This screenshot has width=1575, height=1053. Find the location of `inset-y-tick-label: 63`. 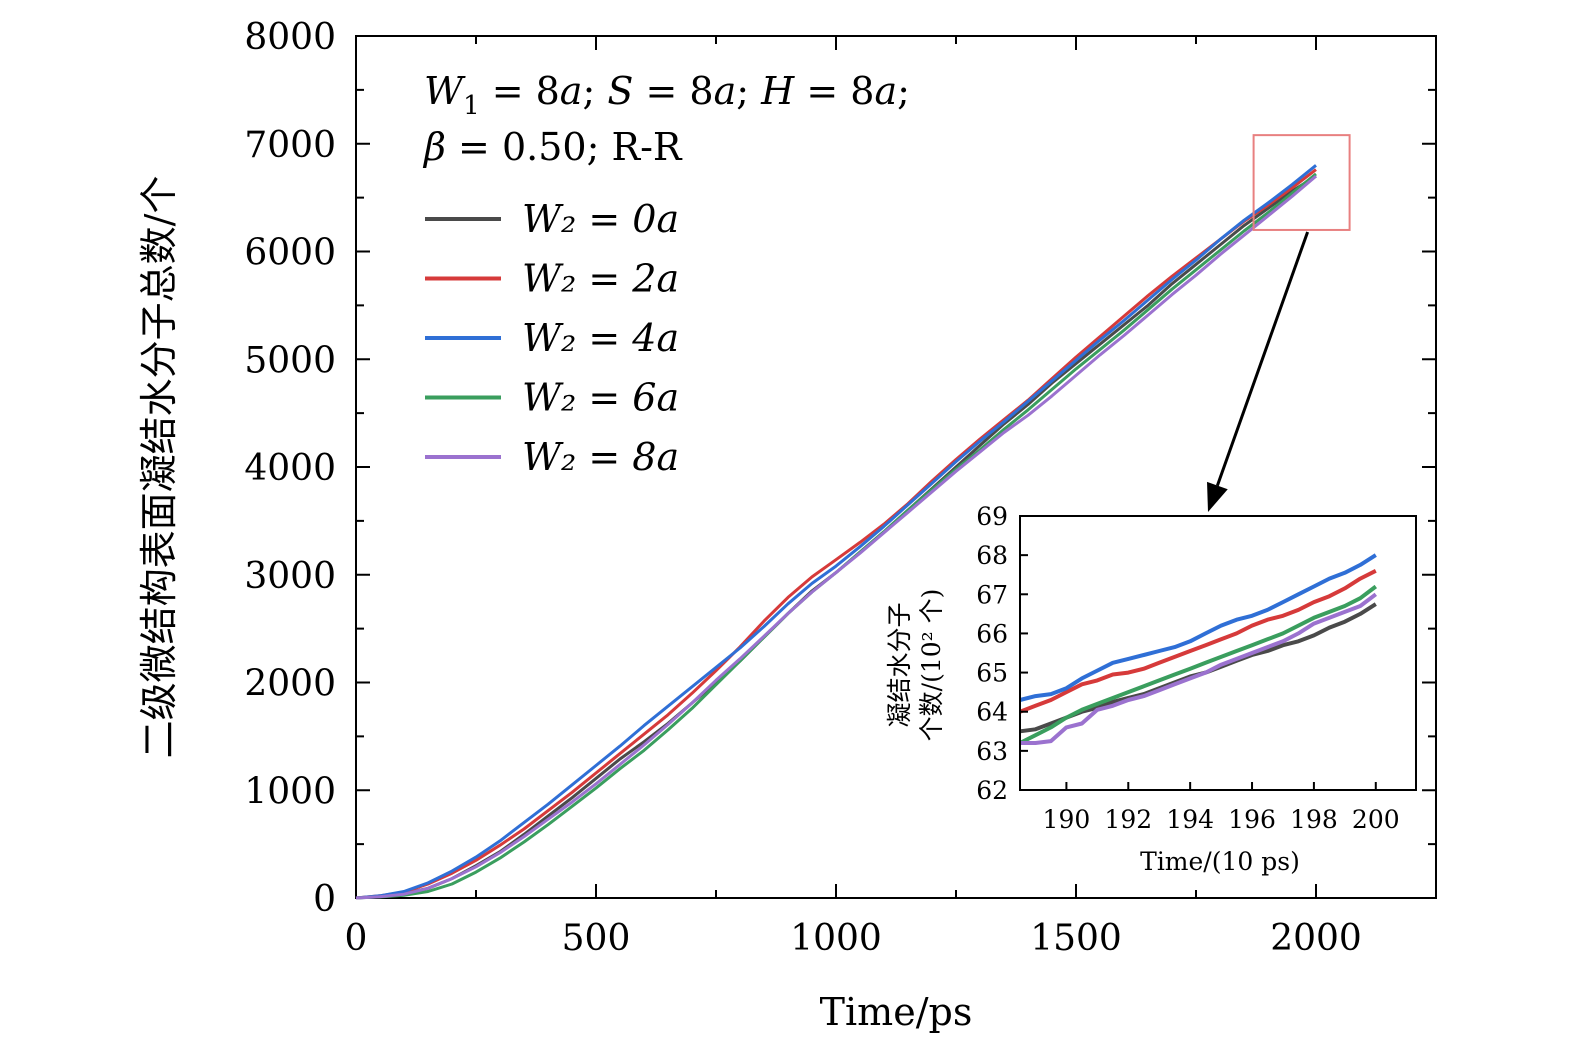

inset-y-tick-label: 63 is located at coordinates (992, 751).